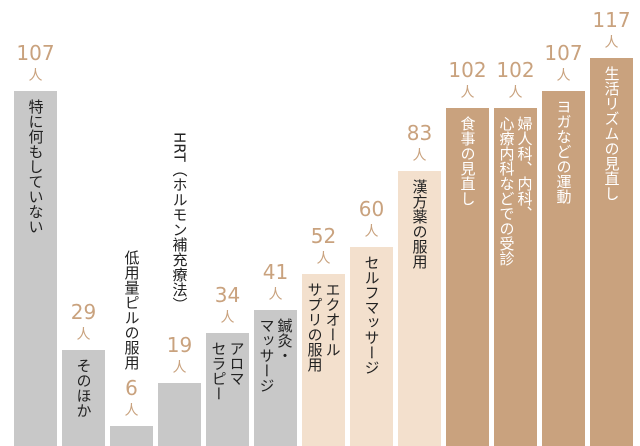 The image size is (640, 446). Describe the element at coordinates (83, 387) in the screenshot. I see `category-label: そのほか` at that location.